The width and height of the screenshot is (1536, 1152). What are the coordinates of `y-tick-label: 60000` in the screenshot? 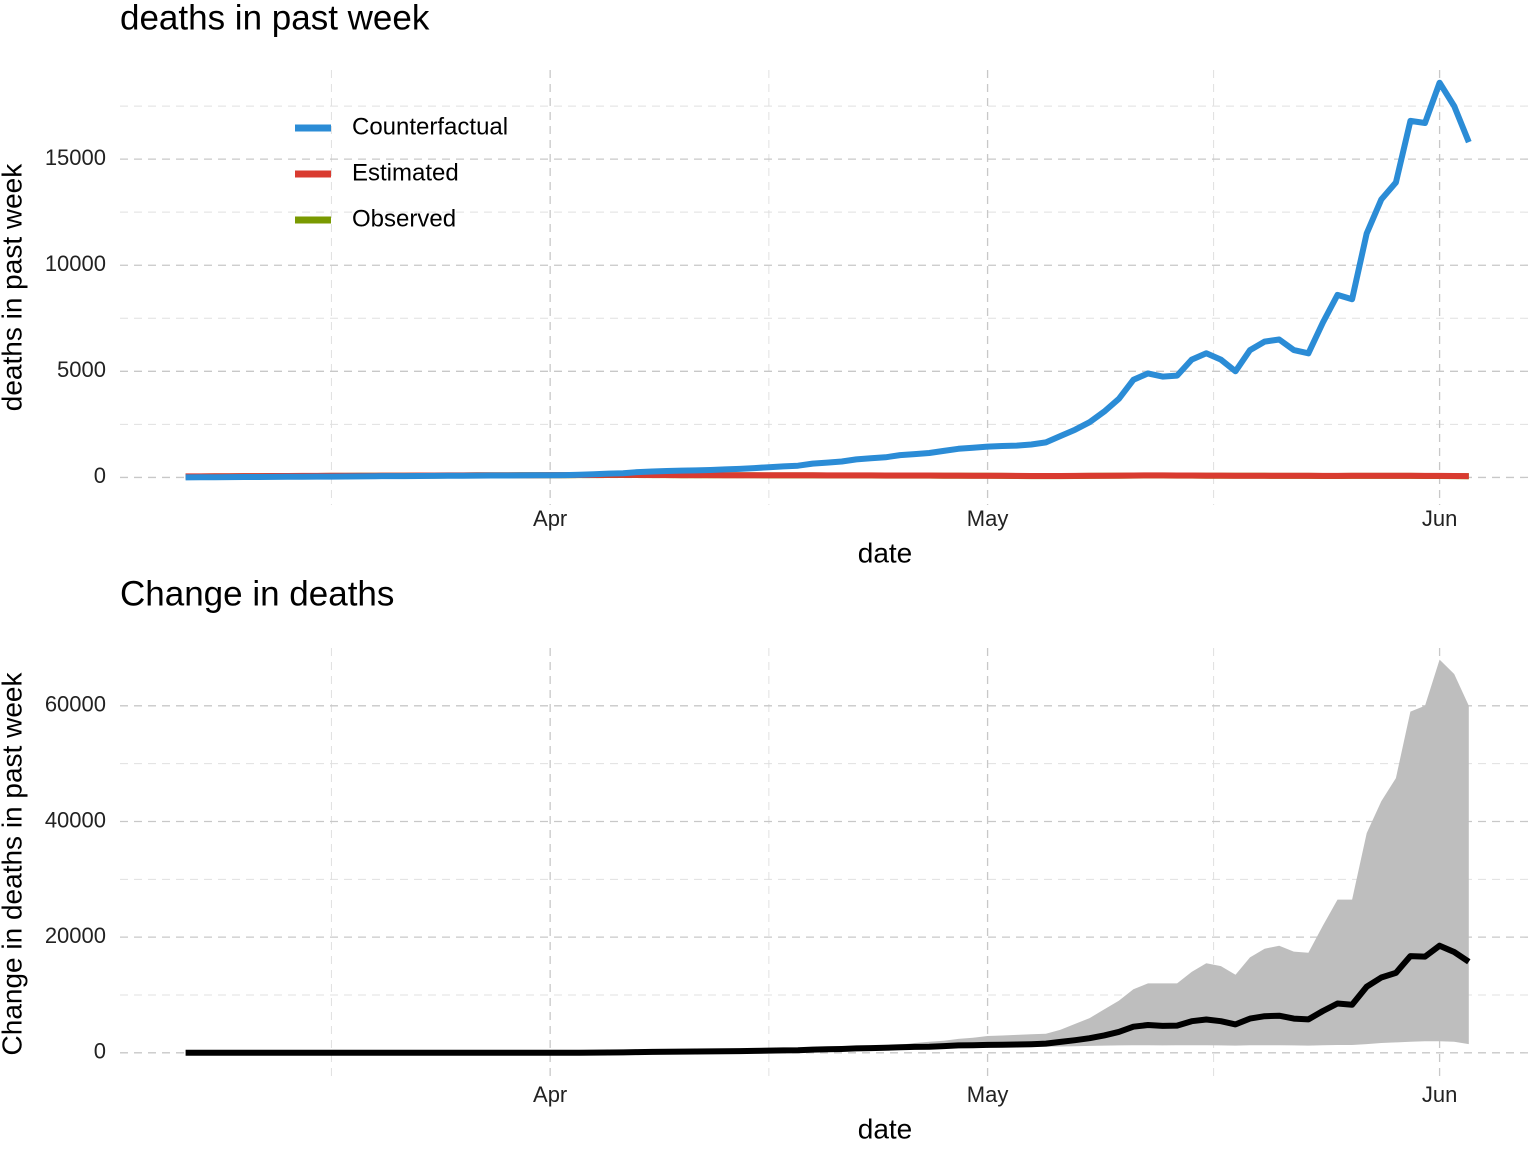 It's located at (75, 704).